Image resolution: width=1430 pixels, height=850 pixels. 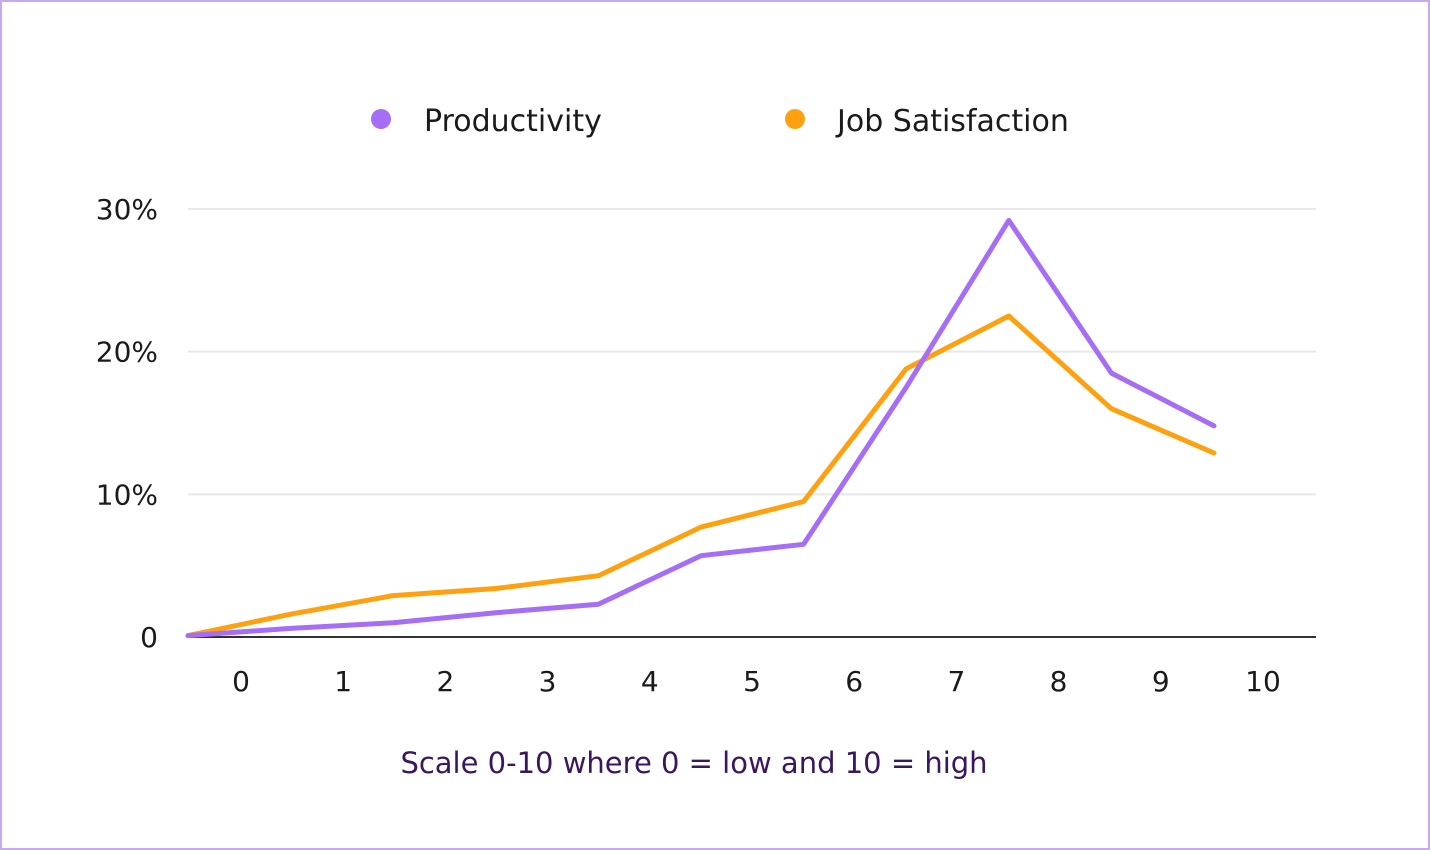 I want to click on x-tick-label: 3, so click(x=548, y=681).